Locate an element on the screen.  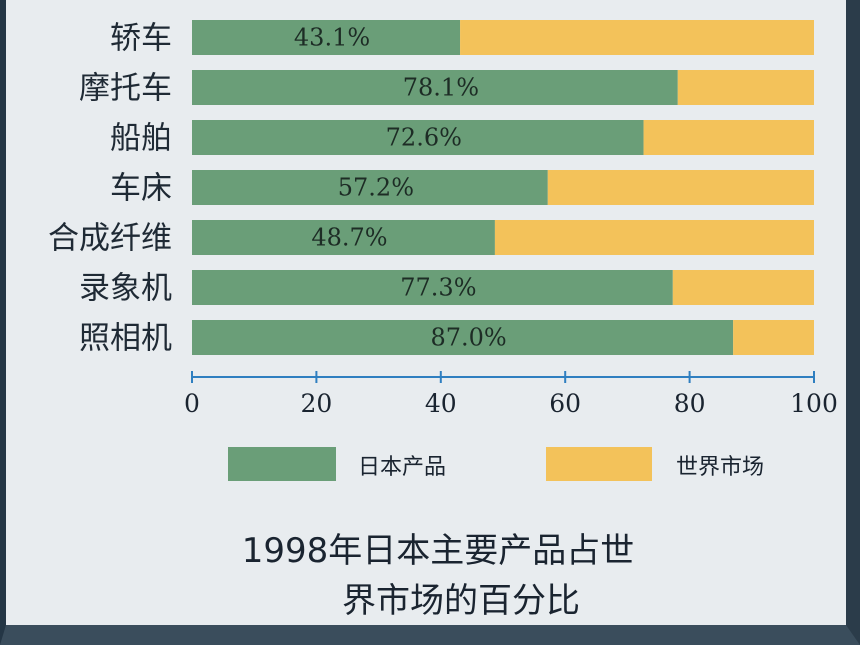
category-label-1: 摩托车 is located at coordinates (125, 89).